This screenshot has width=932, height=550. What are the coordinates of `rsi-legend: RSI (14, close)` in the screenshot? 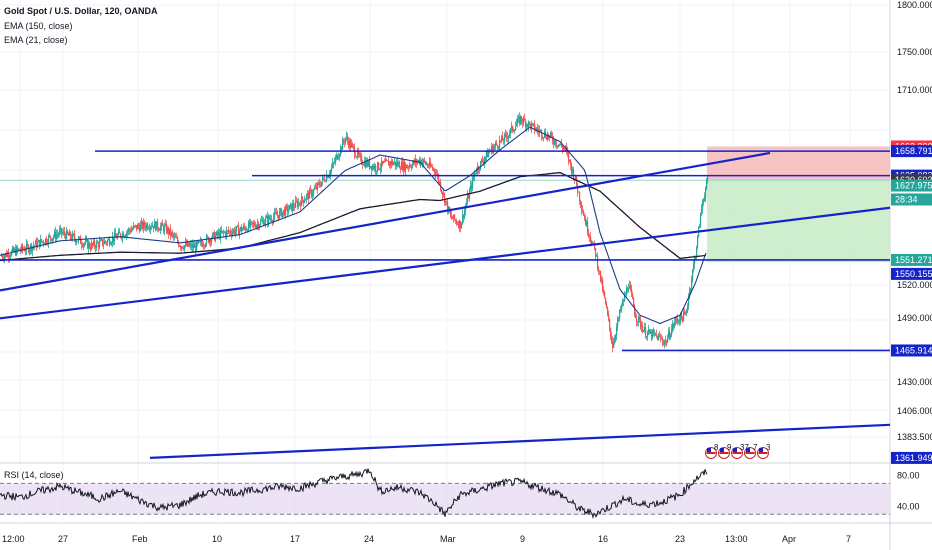 It's located at (34, 475).